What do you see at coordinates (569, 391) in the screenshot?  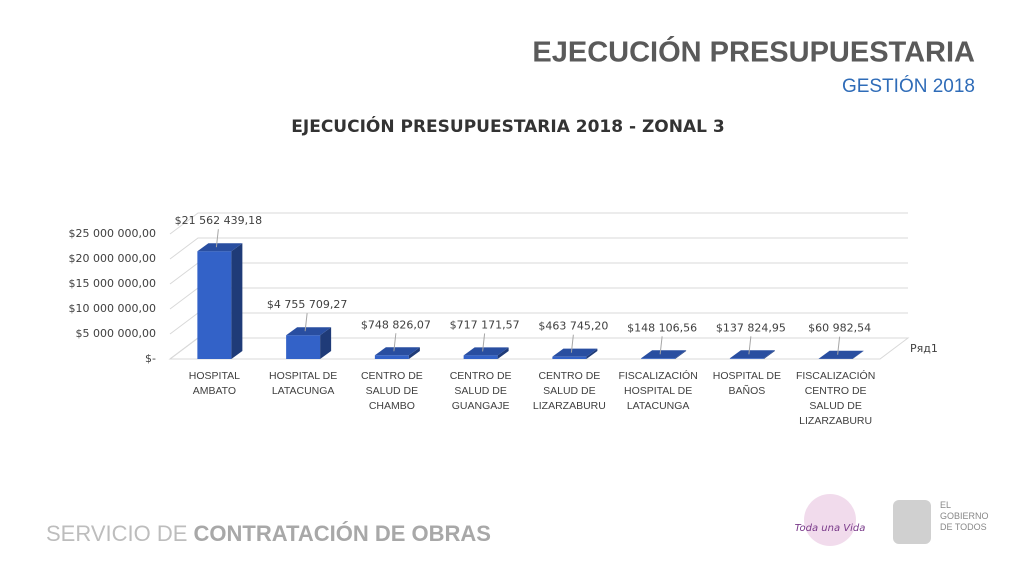 I see `x-tick-label: CENTRO DE SALUD DE LIZARZABURU` at bounding box center [569, 391].